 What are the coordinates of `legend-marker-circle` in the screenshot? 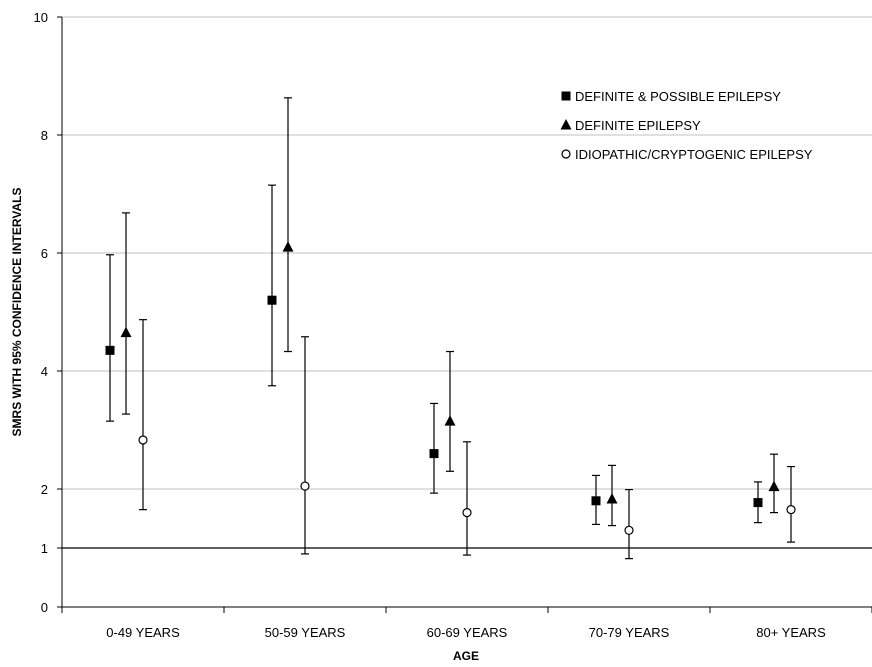 It's located at (566, 154).